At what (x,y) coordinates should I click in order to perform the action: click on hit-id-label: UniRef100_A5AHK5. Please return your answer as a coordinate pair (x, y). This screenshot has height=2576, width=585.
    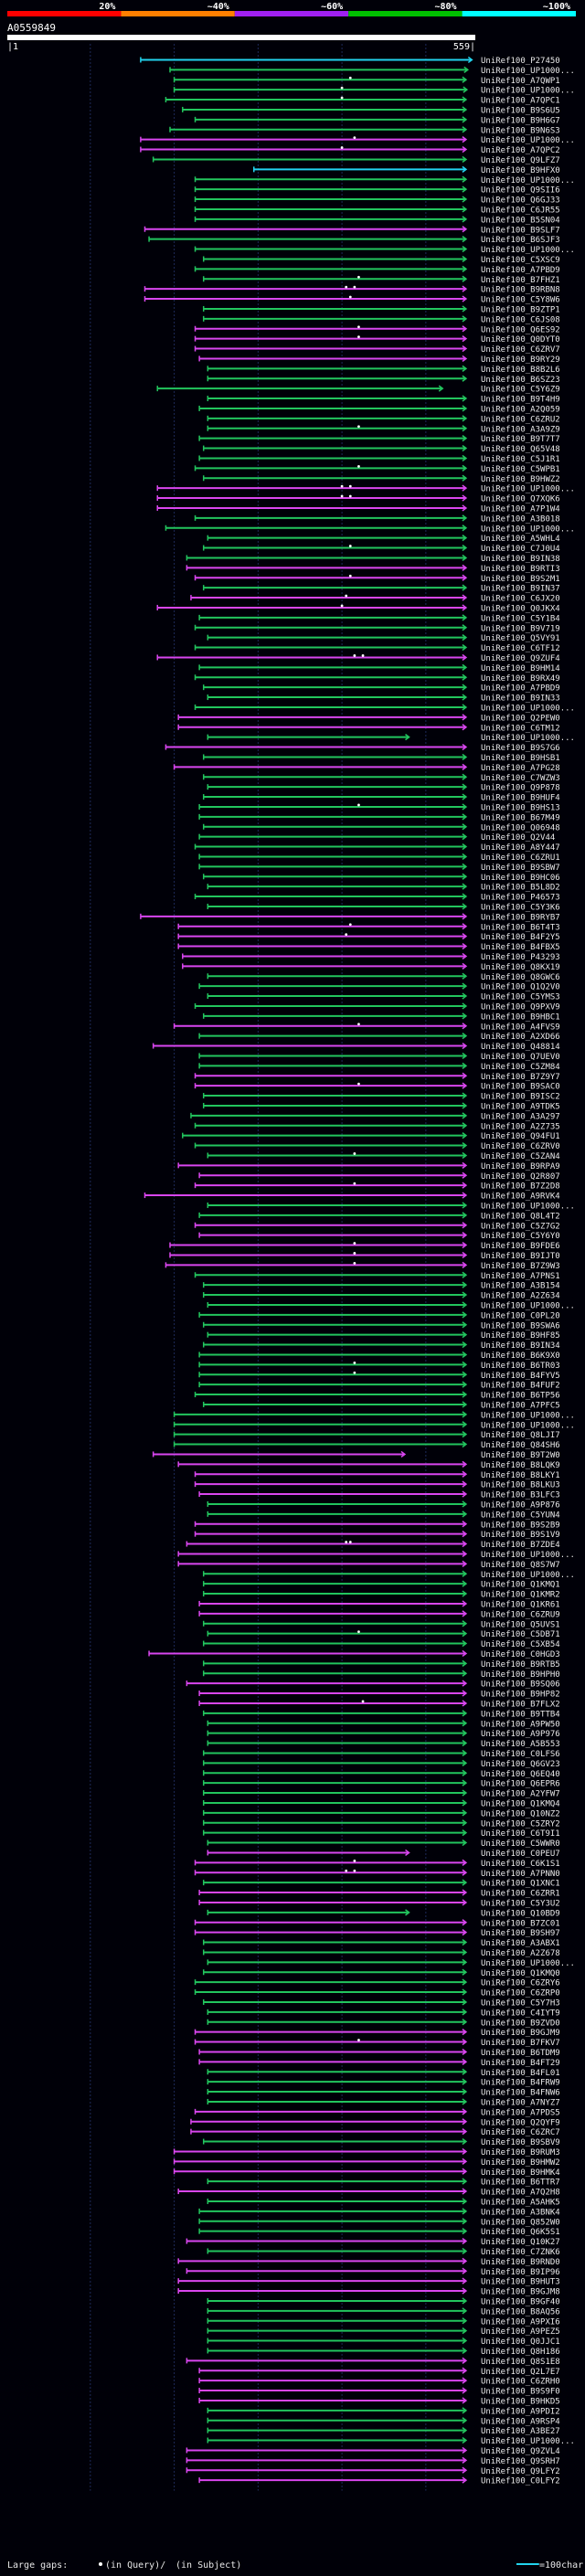
    Looking at the image, I should click on (520, 2202).